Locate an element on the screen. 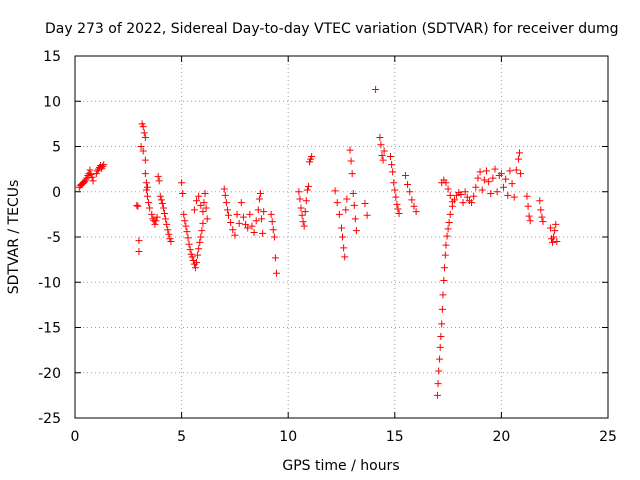  y-tick-label: -25 is located at coordinates (49, 419).